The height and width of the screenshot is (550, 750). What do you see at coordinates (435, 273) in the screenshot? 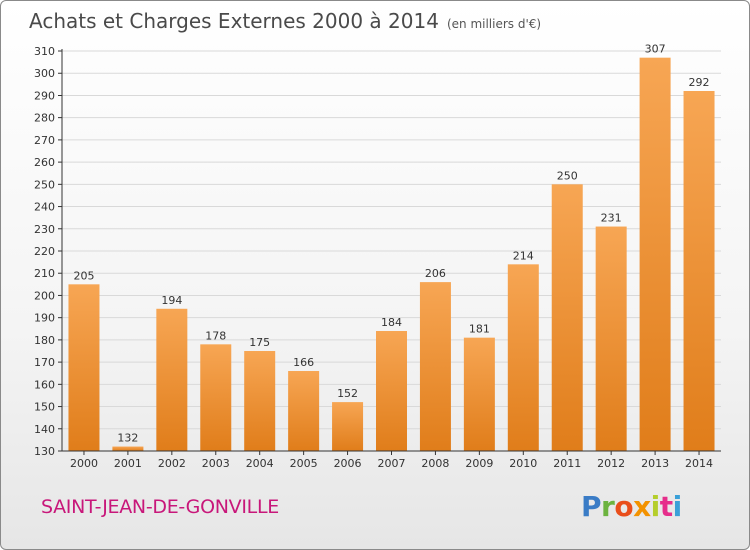
I see `data-label: 206` at bounding box center [435, 273].